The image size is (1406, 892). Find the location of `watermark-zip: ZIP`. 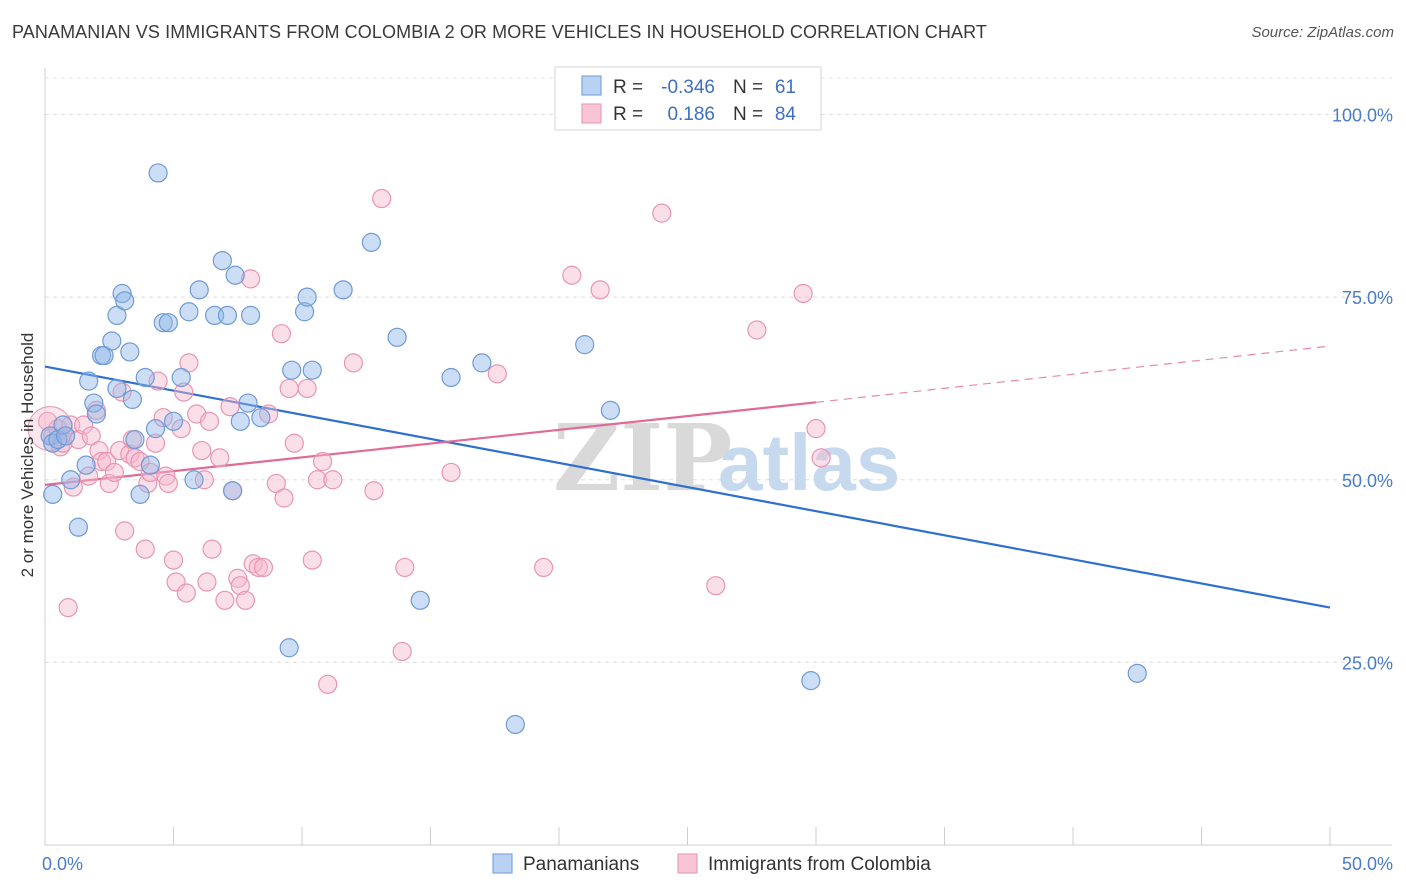

watermark-zip: ZIP is located at coordinates (642, 458).